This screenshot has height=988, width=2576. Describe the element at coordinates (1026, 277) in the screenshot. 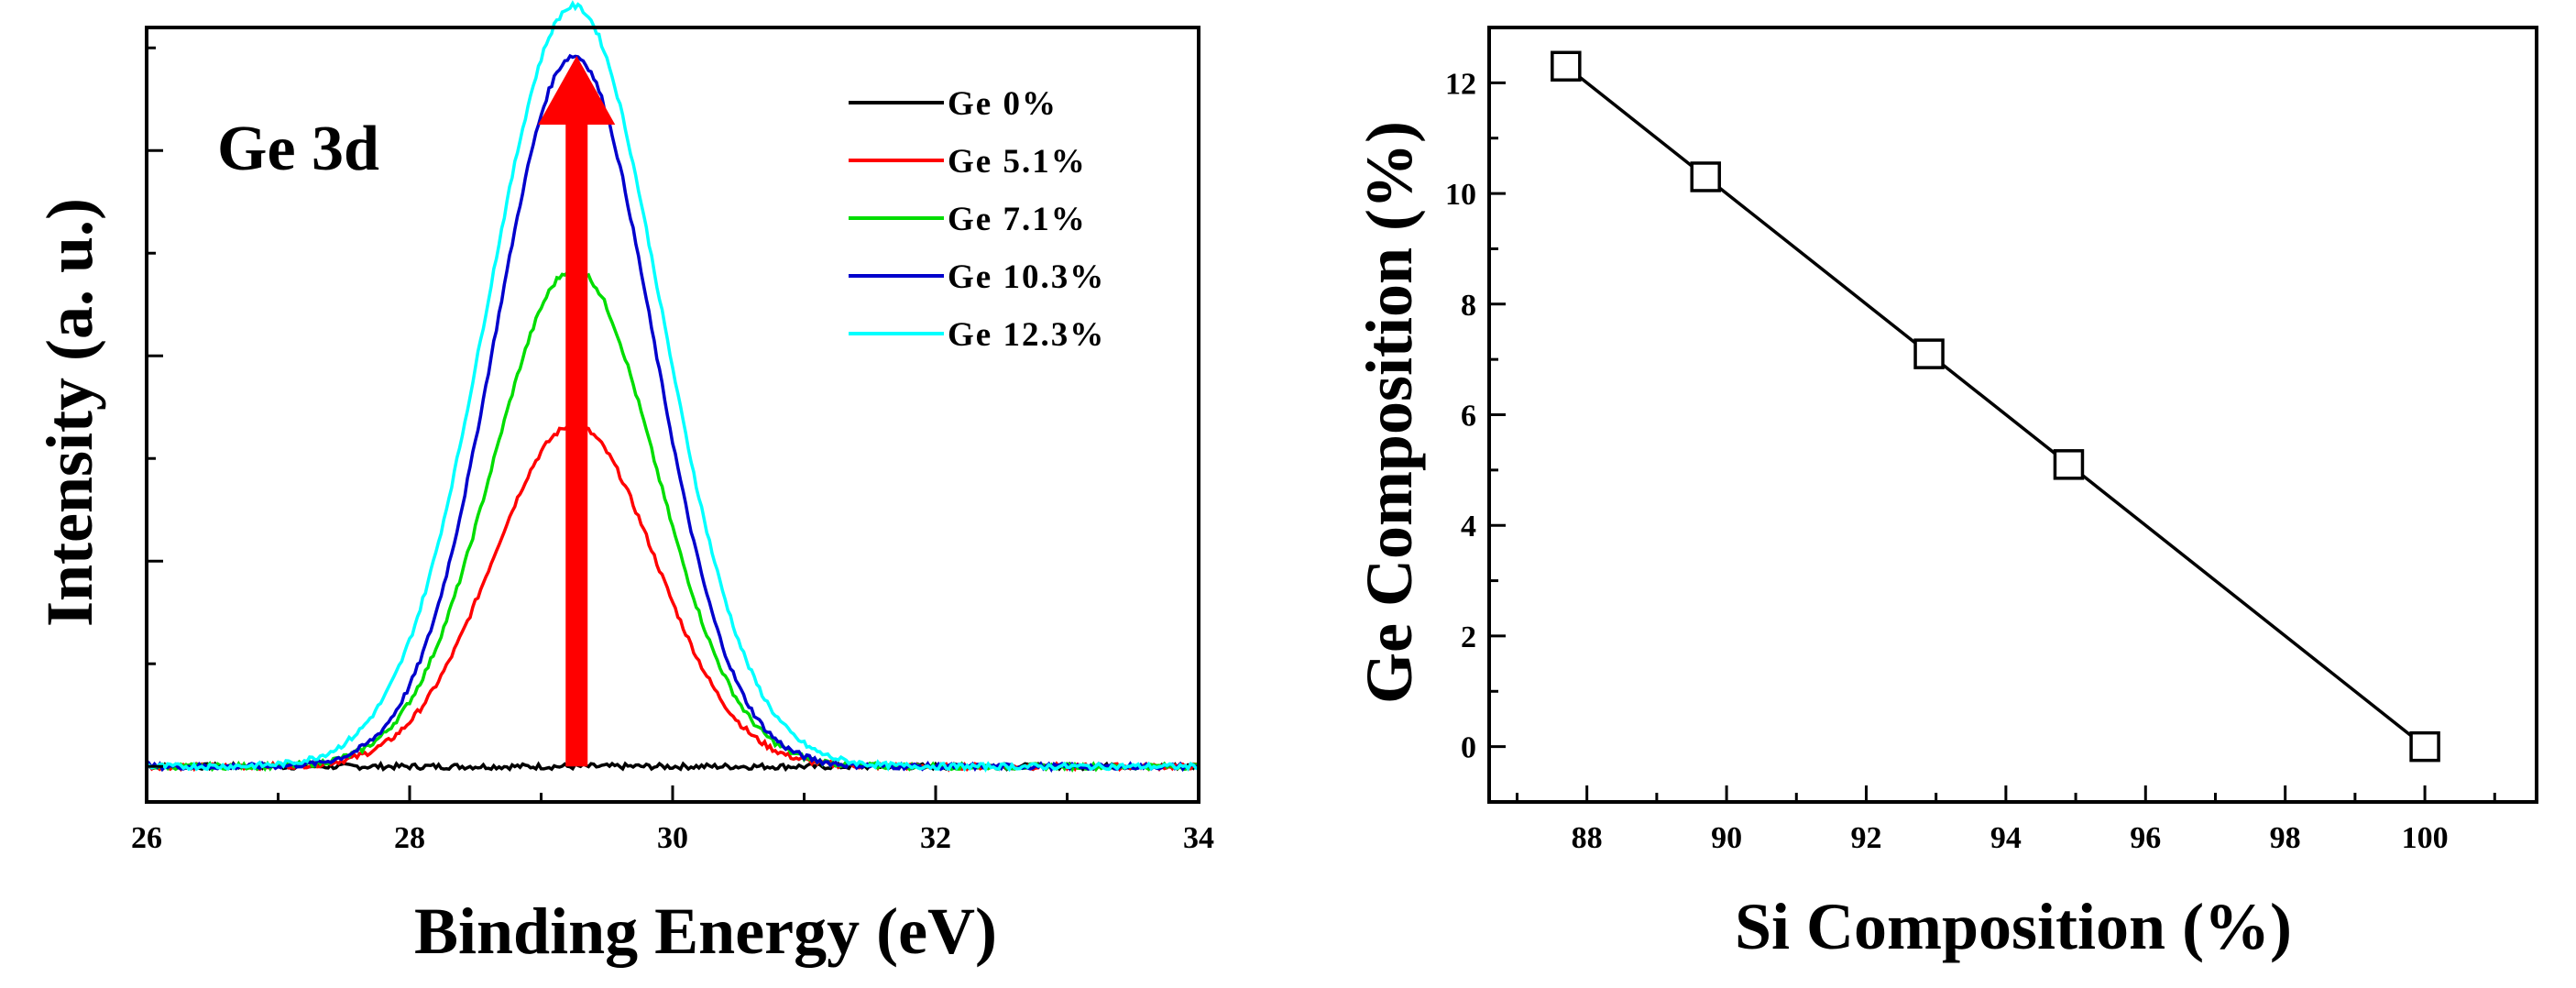

I see `legend-label-3: Ge 10.3%` at that location.